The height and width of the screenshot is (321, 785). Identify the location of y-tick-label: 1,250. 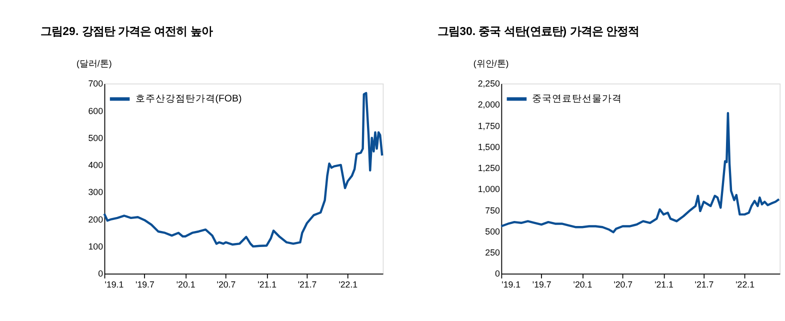
(489, 168).